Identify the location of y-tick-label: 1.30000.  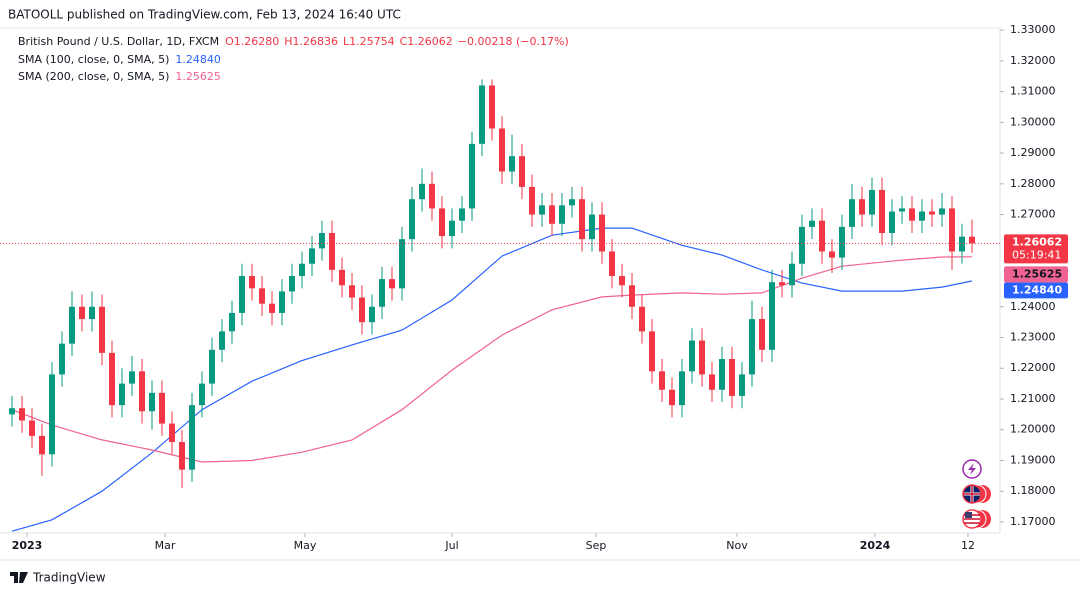
(1033, 121).